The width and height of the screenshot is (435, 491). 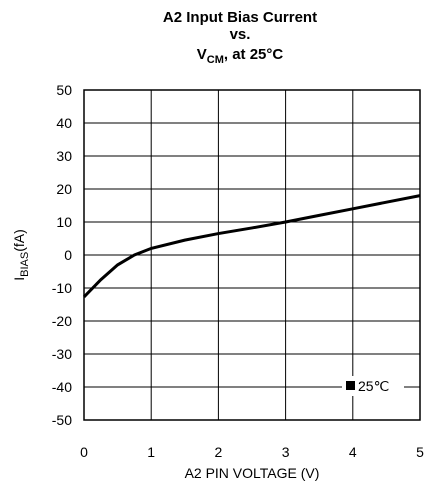 What do you see at coordinates (62, 321) in the screenshot?
I see `y-tick-label: -20` at bounding box center [62, 321].